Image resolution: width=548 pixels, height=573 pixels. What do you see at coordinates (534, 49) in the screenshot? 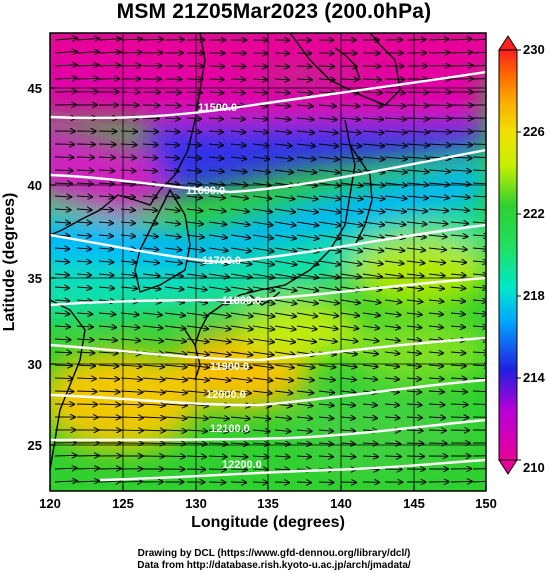
I see `colorbar-tick-label: 230` at bounding box center [534, 49].